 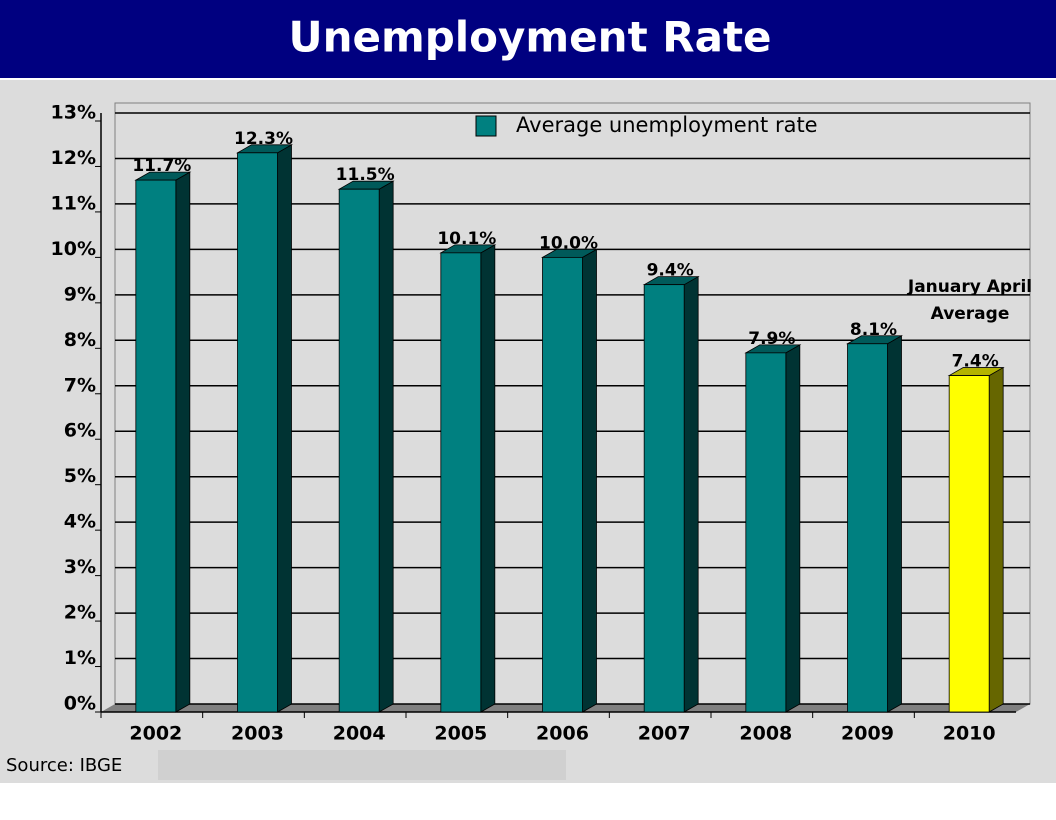 I want to click on annotation: January April, so click(x=969, y=287).